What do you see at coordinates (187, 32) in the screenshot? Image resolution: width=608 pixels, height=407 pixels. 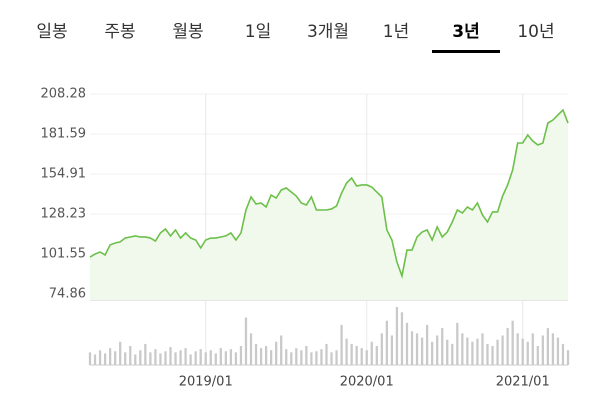 I see `period-tab: 월봉` at bounding box center [187, 32].